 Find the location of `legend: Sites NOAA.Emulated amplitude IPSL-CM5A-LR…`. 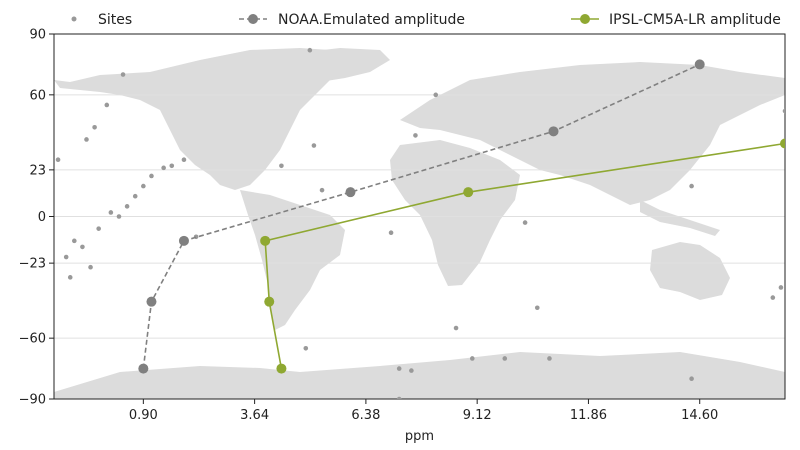

legend: Sites NOAA.Emulated amplitude IPSL-CM5A-LR… is located at coordinates (426, 20).